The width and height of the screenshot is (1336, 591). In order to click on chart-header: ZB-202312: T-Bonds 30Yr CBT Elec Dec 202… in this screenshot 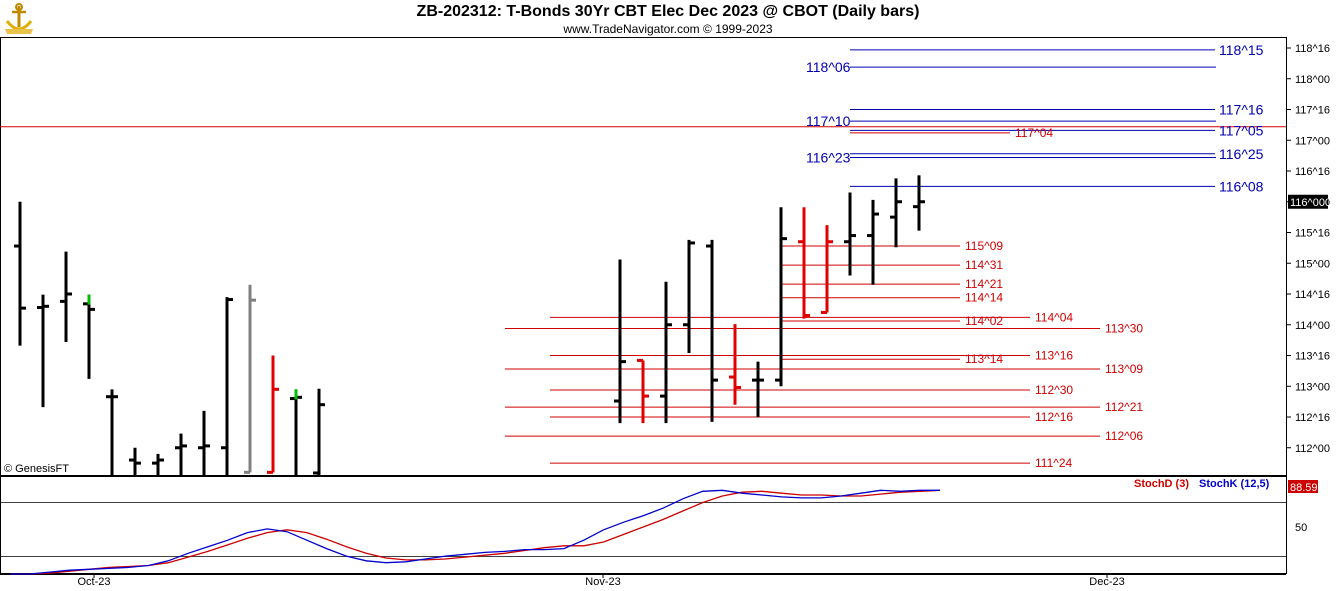, I will do `click(668, 18)`.